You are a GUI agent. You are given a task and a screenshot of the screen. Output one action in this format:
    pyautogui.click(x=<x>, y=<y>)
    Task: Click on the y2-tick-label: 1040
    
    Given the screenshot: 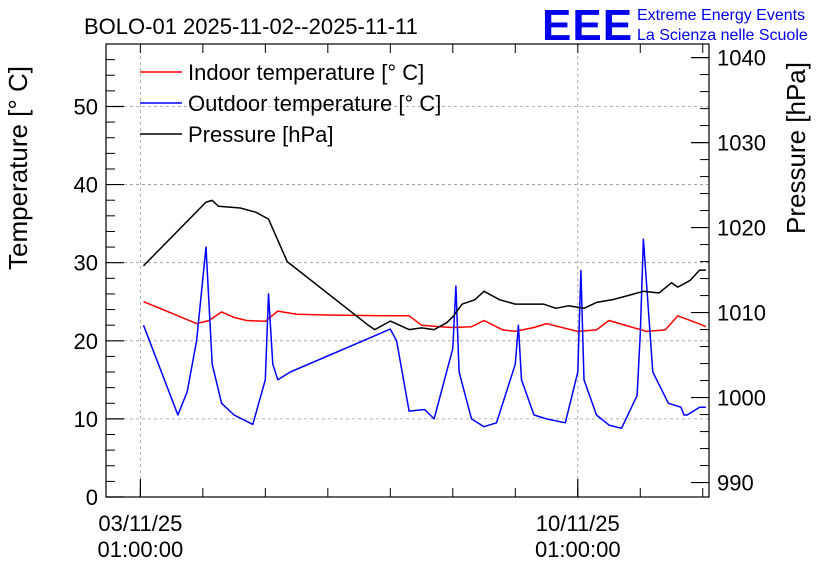 What is the action you would take?
    pyautogui.click(x=741, y=58)
    